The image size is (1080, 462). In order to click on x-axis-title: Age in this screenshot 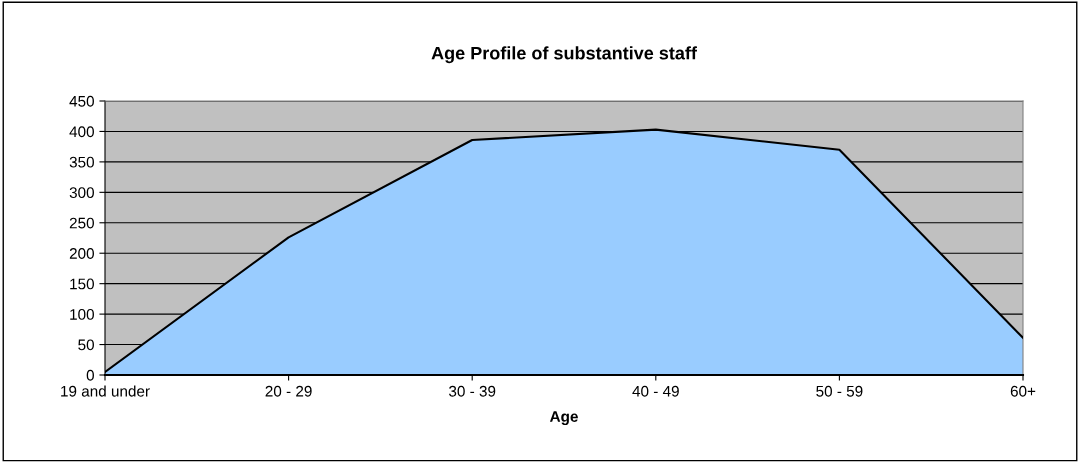, I will do `click(563, 418)`.